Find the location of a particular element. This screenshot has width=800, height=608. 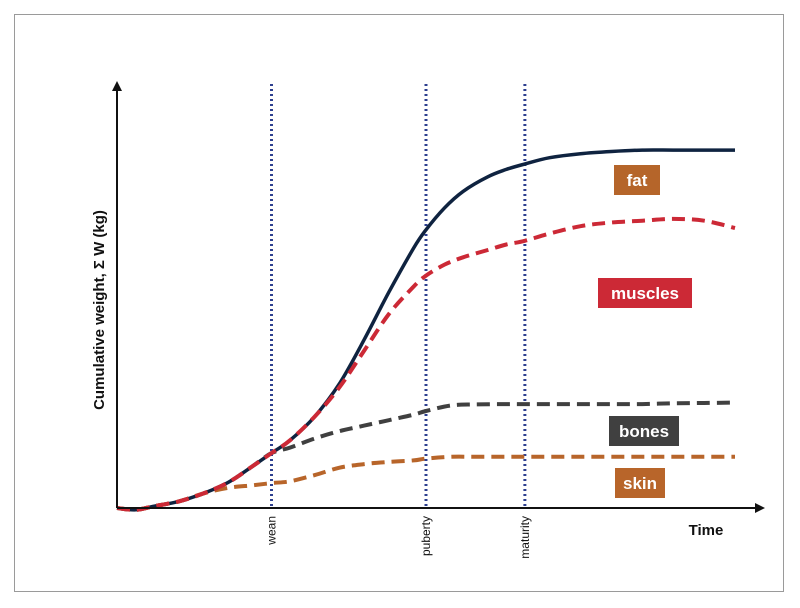

series-label-text-bones: bones is located at coordinates (644, 431).